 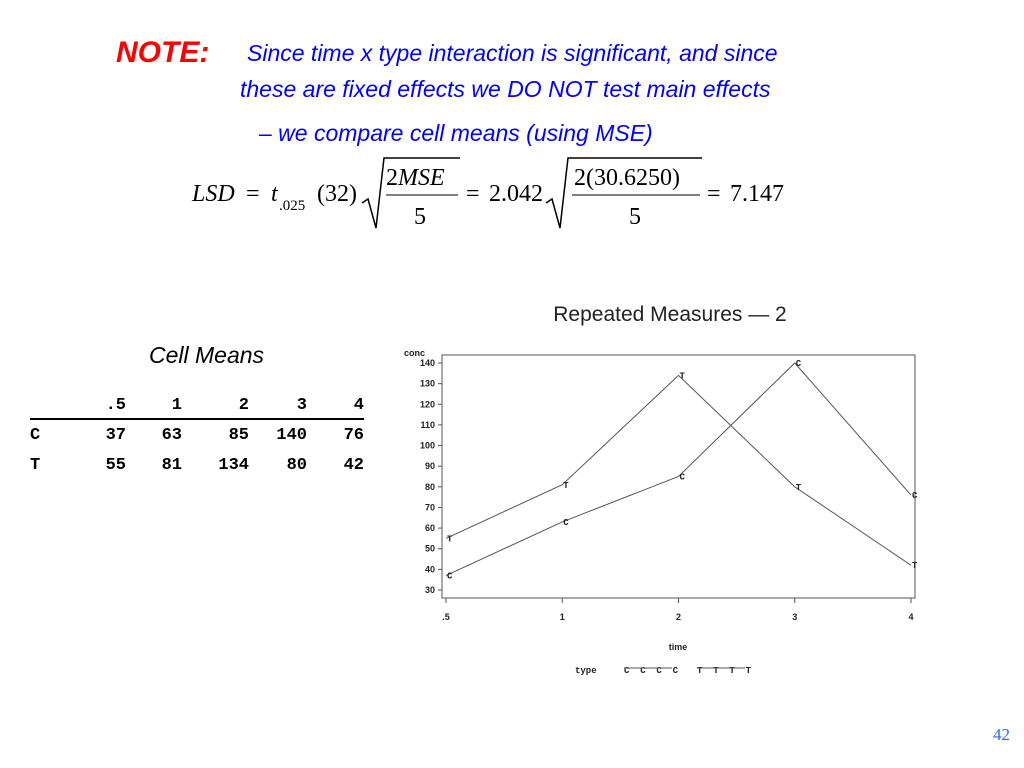 What do you see at coordinates (430, 507) in the screenshot?
I see `y-tick-label: 70` at bounding box center [430, 507].